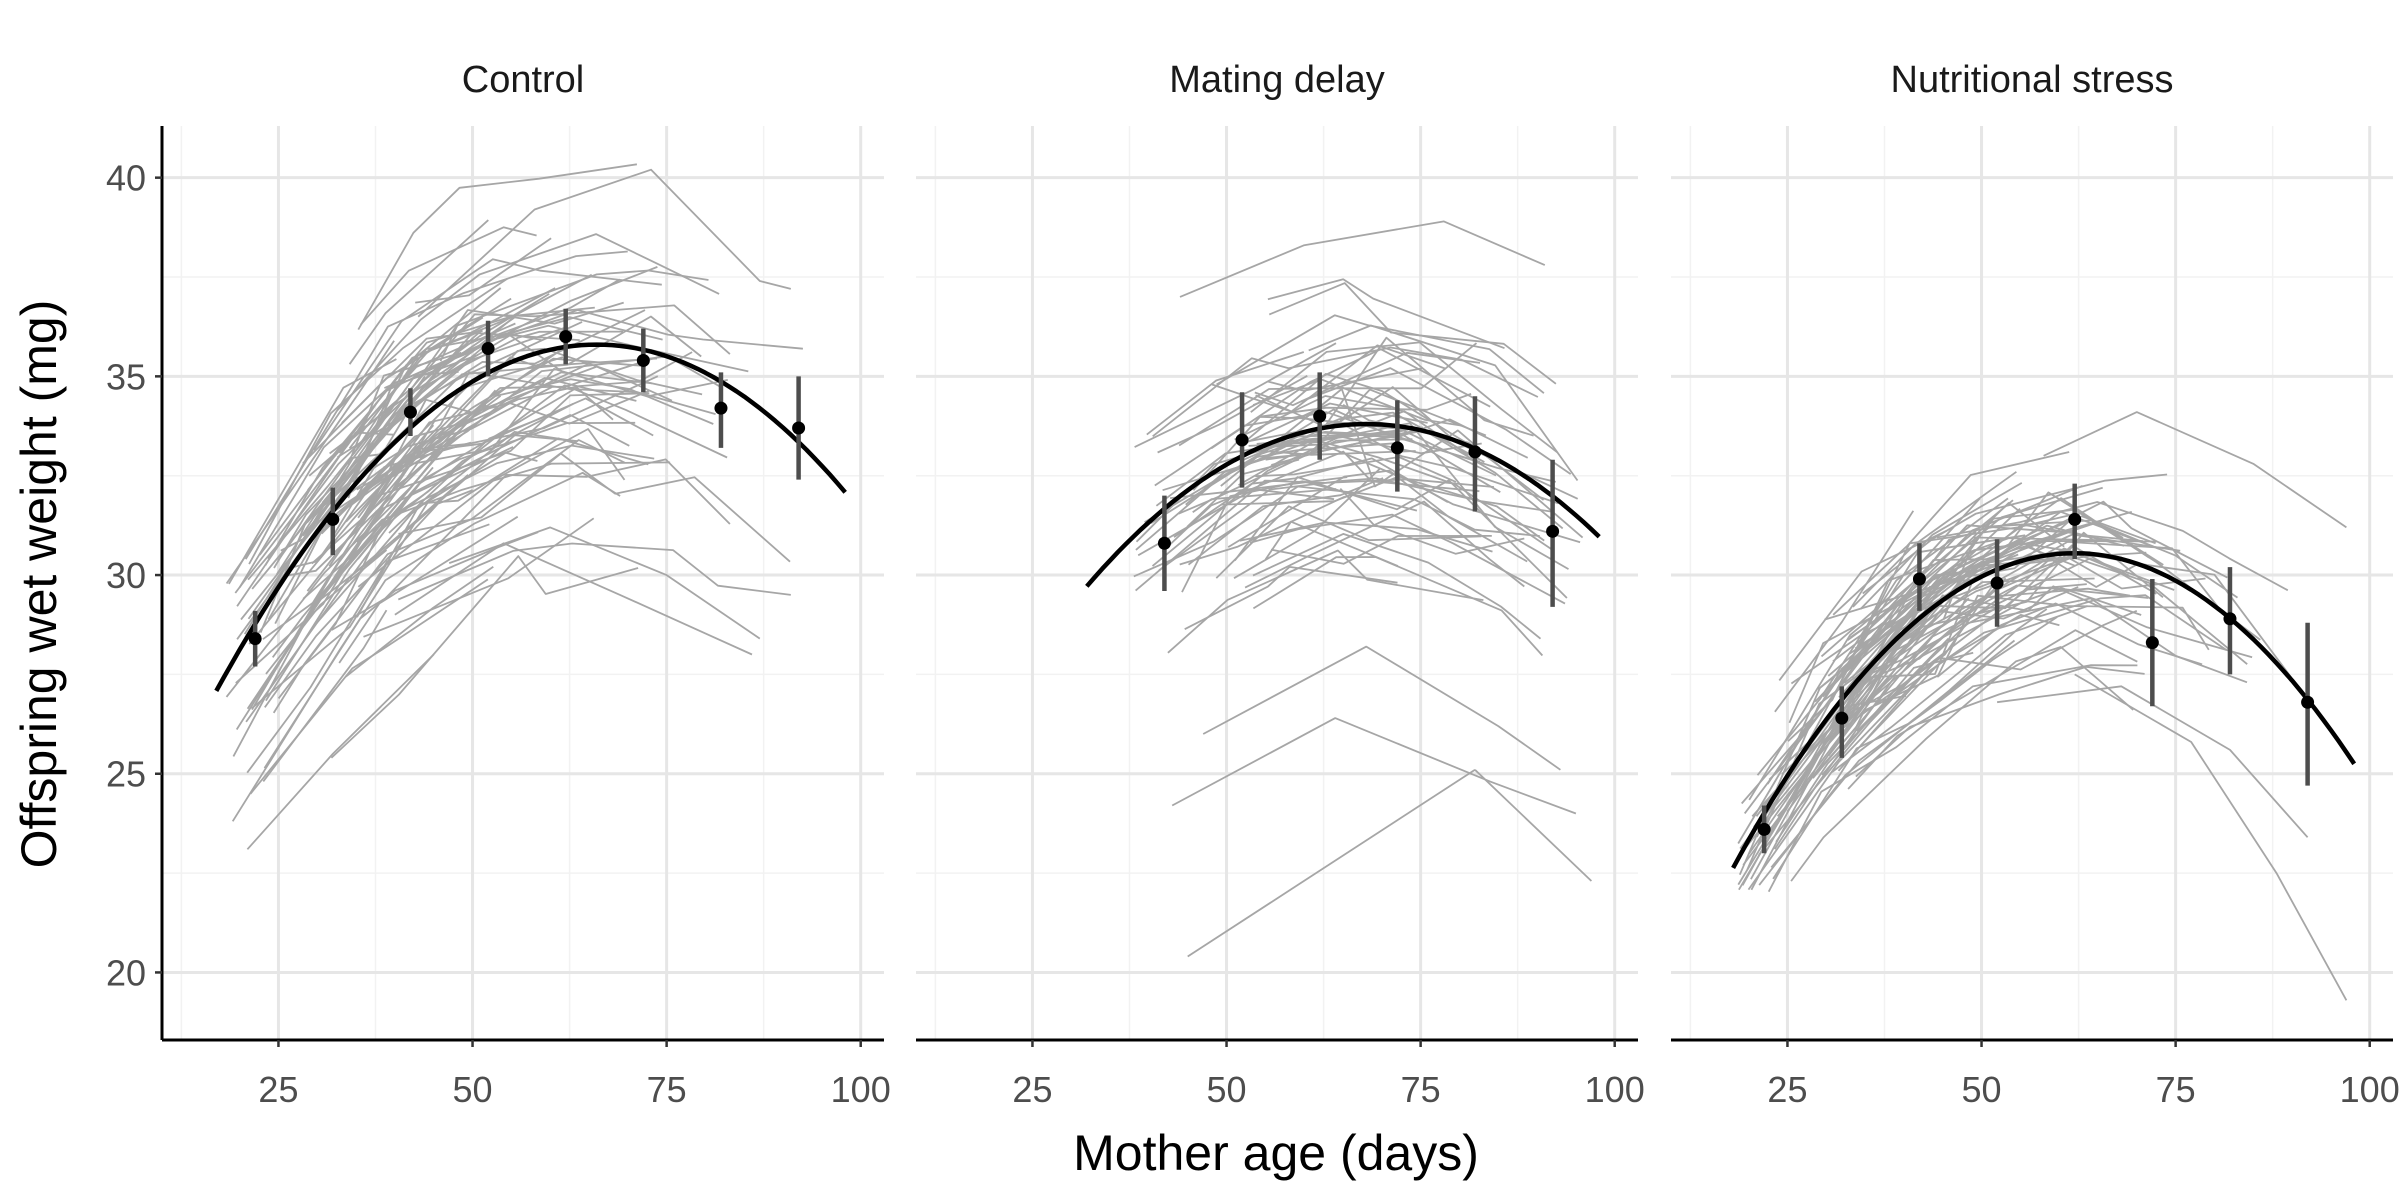  Describe the element at coordinates (39, 584) in the screenshot. I see `y-axis-title: Offspring wet weight (mg)` at that location.